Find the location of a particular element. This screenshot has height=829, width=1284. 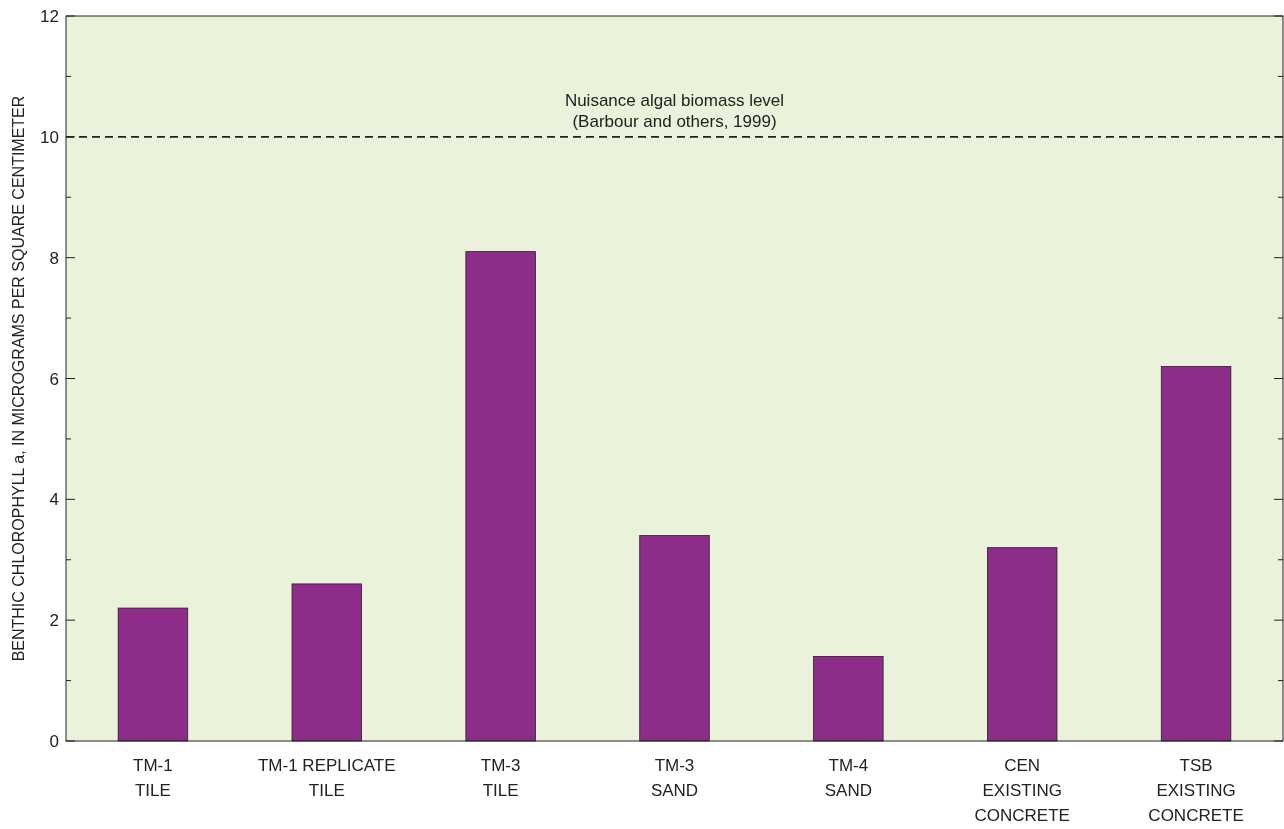

y-tick-label: 6 is located at coordinates (54, 379).